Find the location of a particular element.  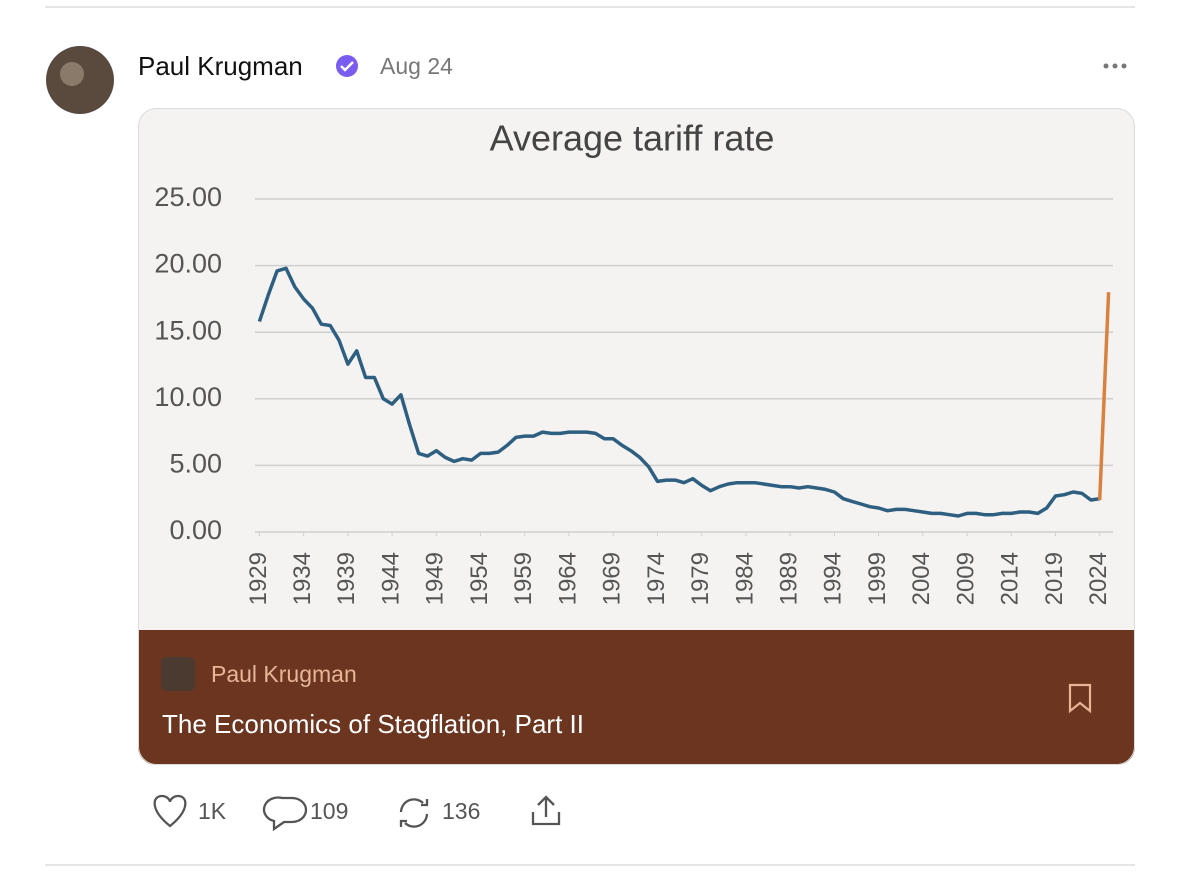

like-icon is located at coordinates (170, 811).